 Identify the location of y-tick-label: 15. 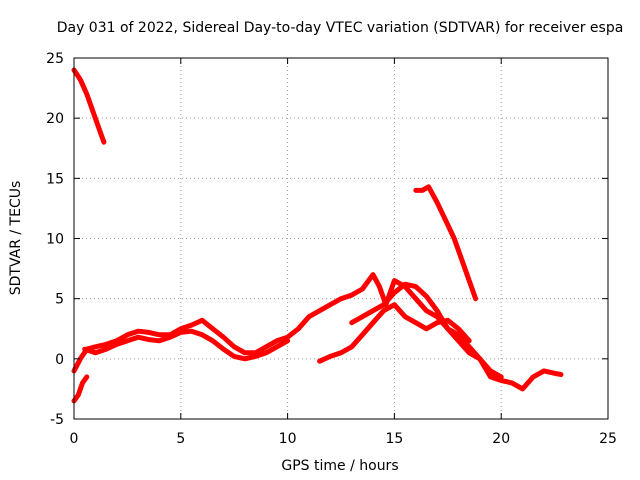
(55, 179).